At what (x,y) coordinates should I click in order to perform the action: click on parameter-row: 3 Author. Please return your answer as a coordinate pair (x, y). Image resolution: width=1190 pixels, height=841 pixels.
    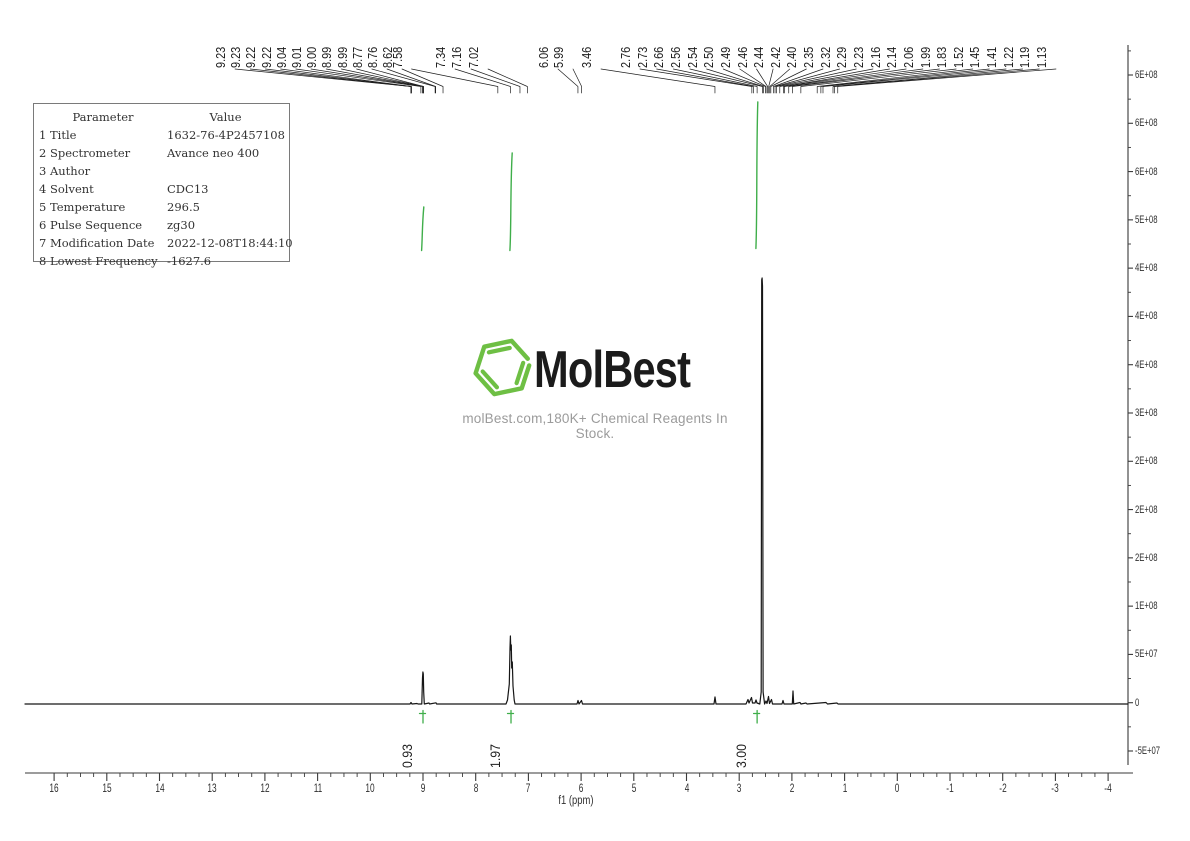
    Looking at the image, I should click on (161, 171).